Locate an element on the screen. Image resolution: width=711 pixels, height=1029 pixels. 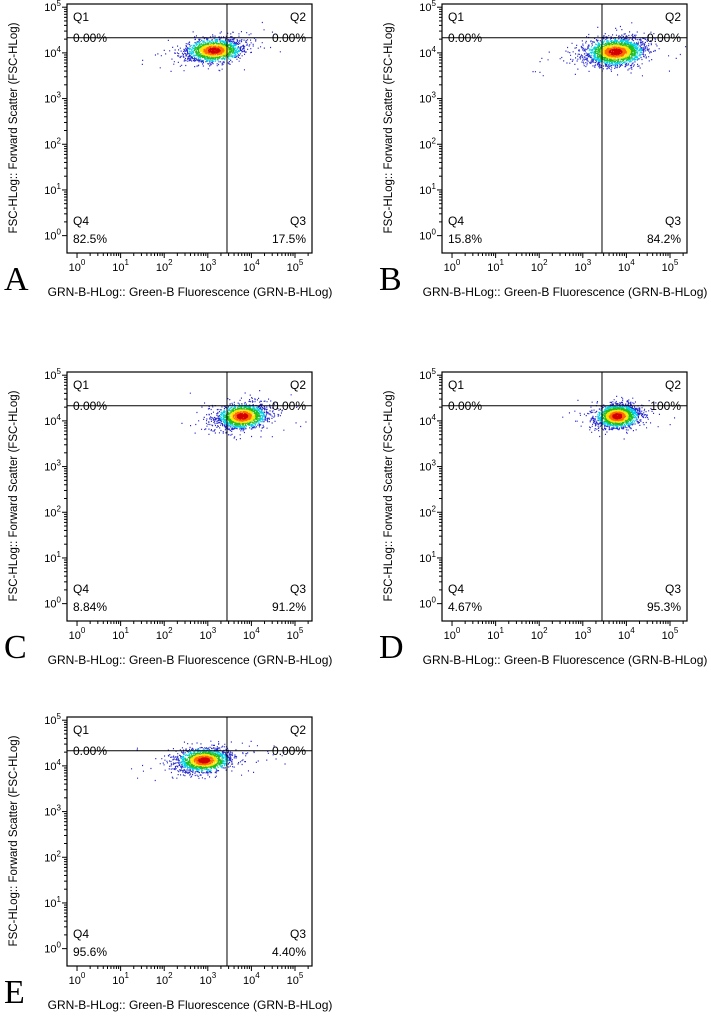
quadrant-percentage: 4.67% is located at coordinates (465, 607).